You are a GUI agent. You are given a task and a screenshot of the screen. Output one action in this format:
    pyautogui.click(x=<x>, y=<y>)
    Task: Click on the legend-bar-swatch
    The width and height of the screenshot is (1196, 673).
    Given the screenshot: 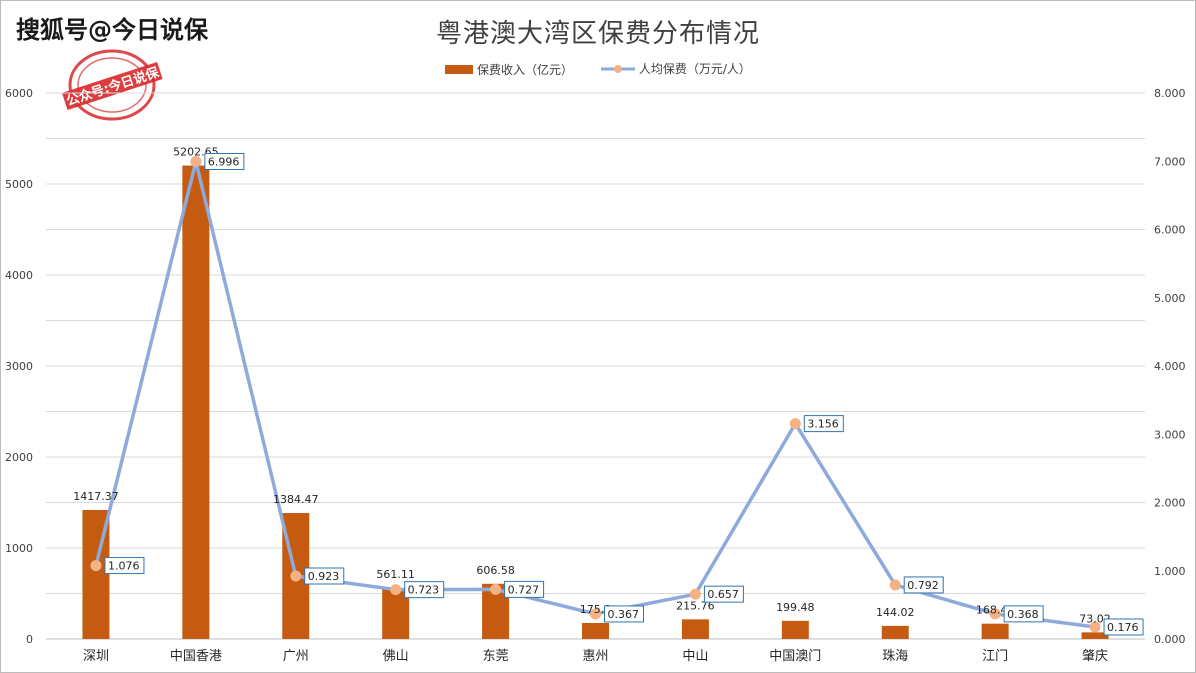 What is the action you would take?
    pyautogui.click(x=459, y=69)
    